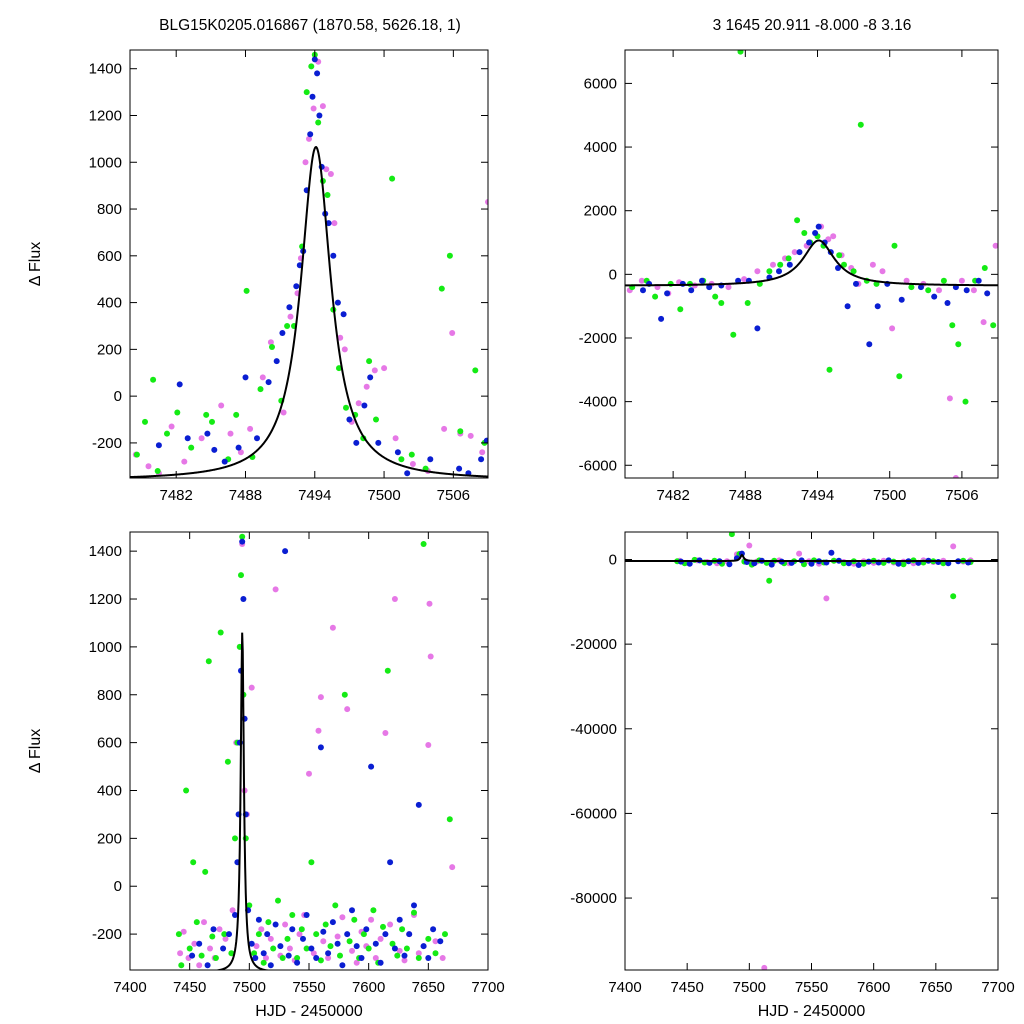 This screenshot has height=1024, width=1024. Describe the element at coordinates (245, 495) in the screenshot. I see `x-tick-label: 7488` at that location.